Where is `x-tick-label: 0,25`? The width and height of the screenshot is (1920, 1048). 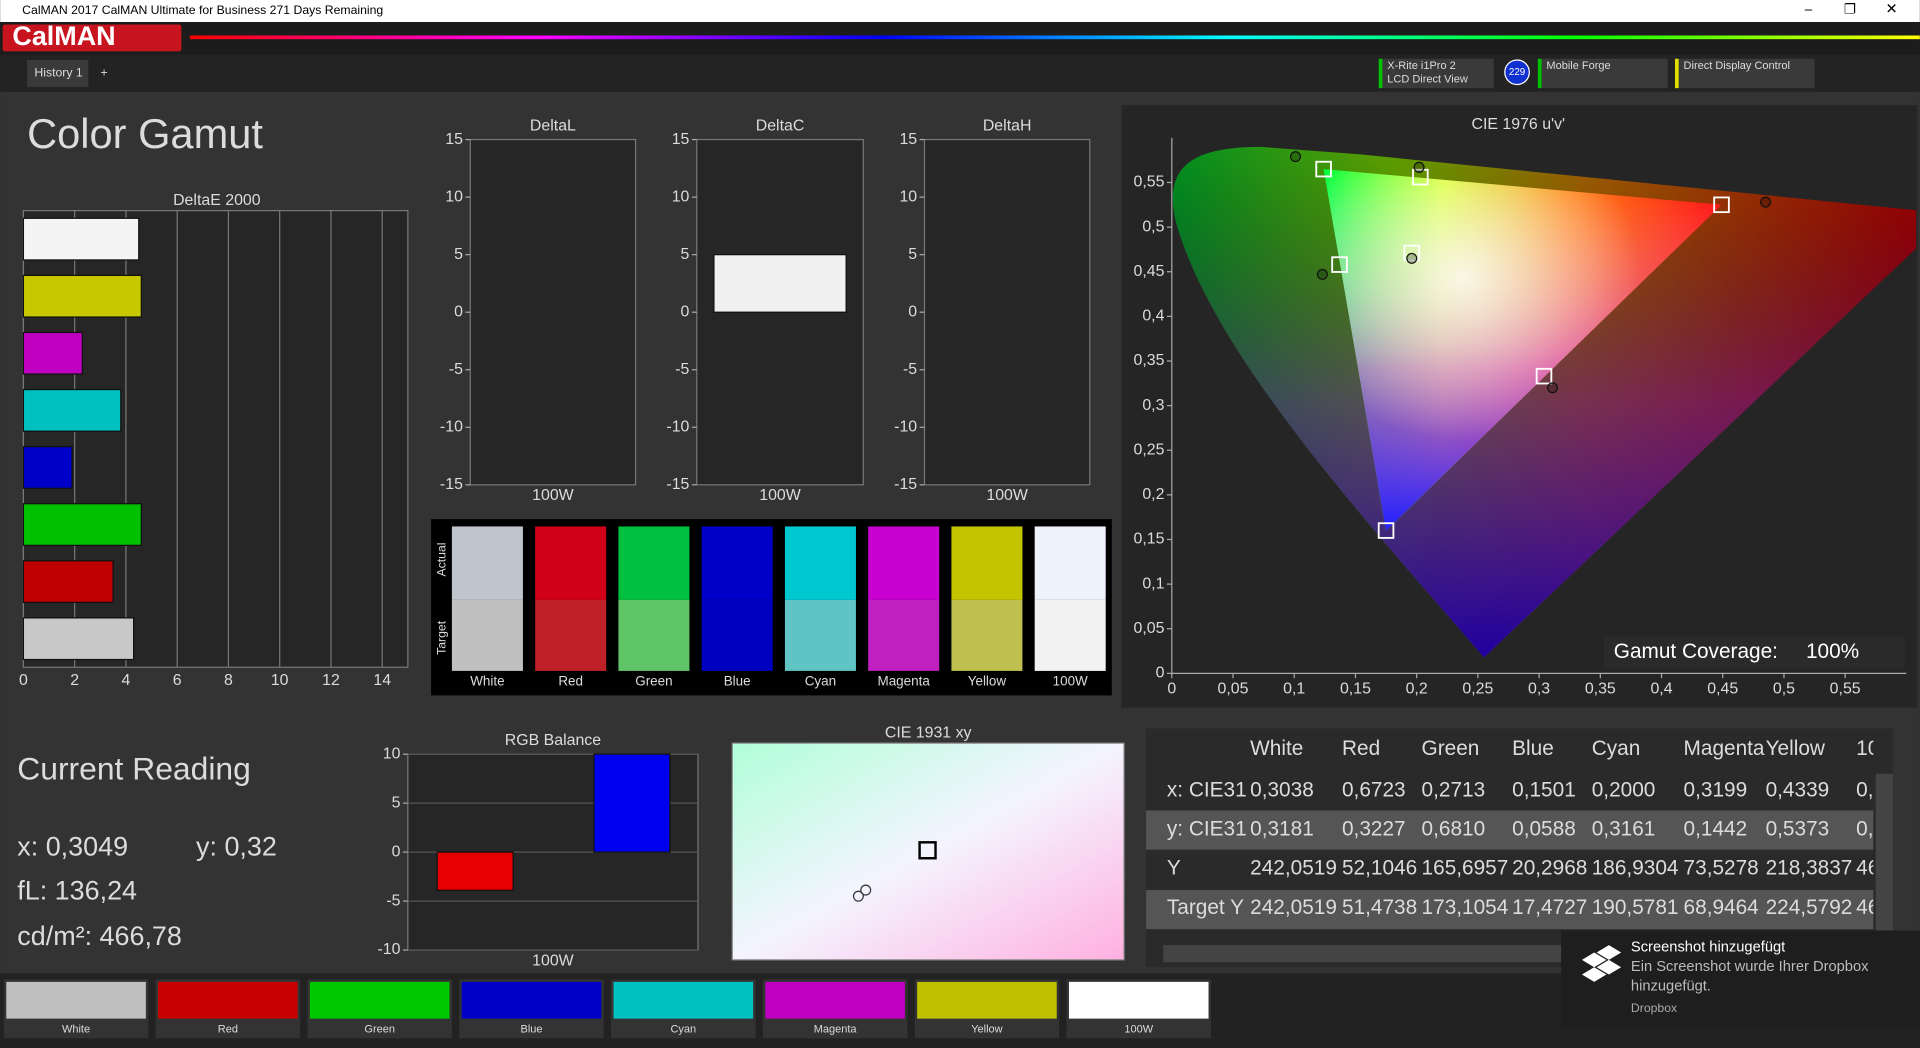
x-tick-label: 0,25 is located at coordinates (1477, 688).